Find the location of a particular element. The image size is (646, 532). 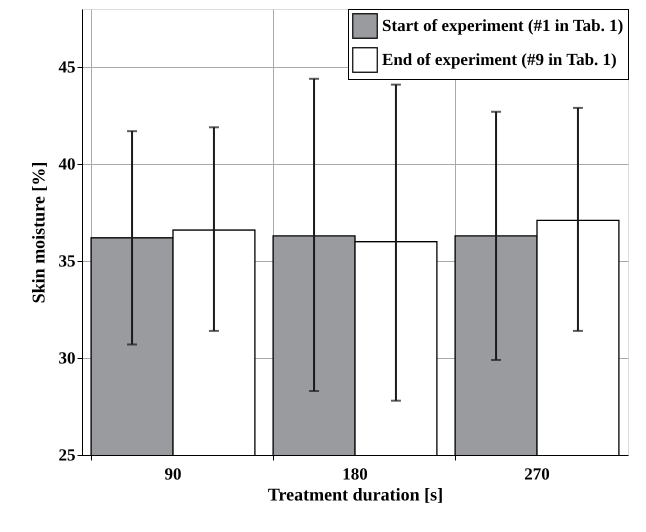

legend-label: End of experiment (#9 in Tab. 1) is located at coordinates (499, 59).